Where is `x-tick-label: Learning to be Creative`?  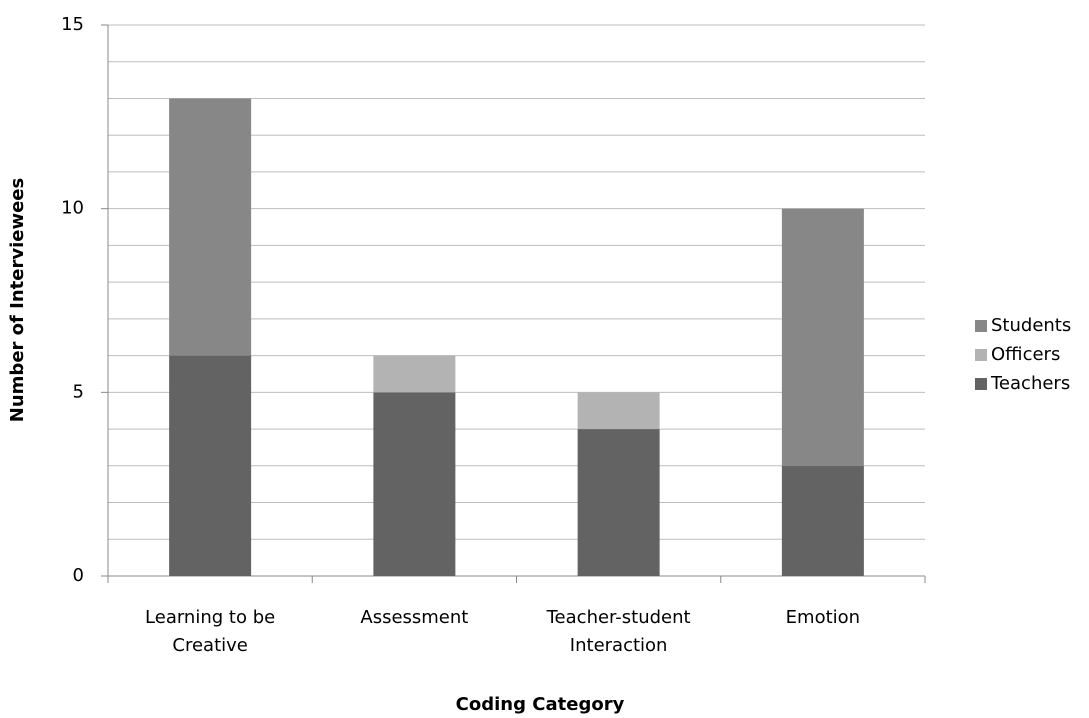 x-tick-label: Learning to be Creative is located at coordinates (210, 631).